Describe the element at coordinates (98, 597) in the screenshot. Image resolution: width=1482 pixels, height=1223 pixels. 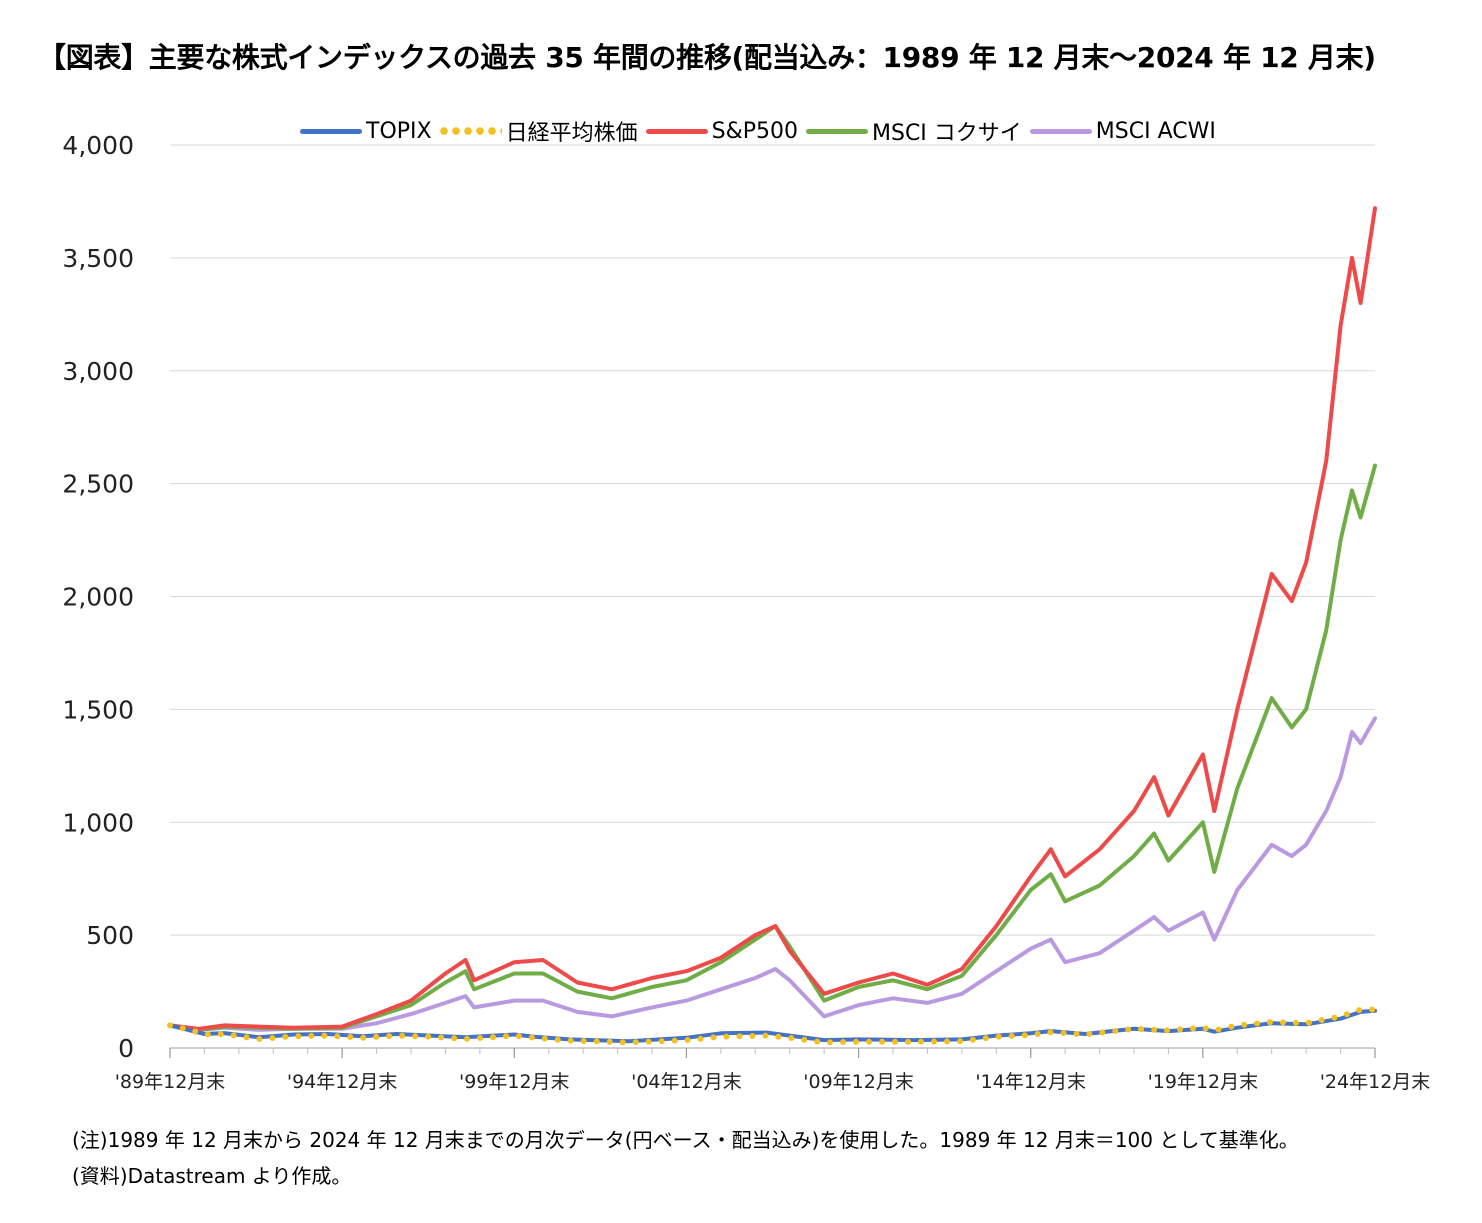
I see `y-tick-label: 2,000` at that location.